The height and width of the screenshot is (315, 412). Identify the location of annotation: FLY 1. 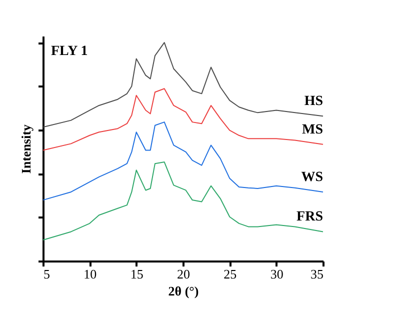
(69, 51).